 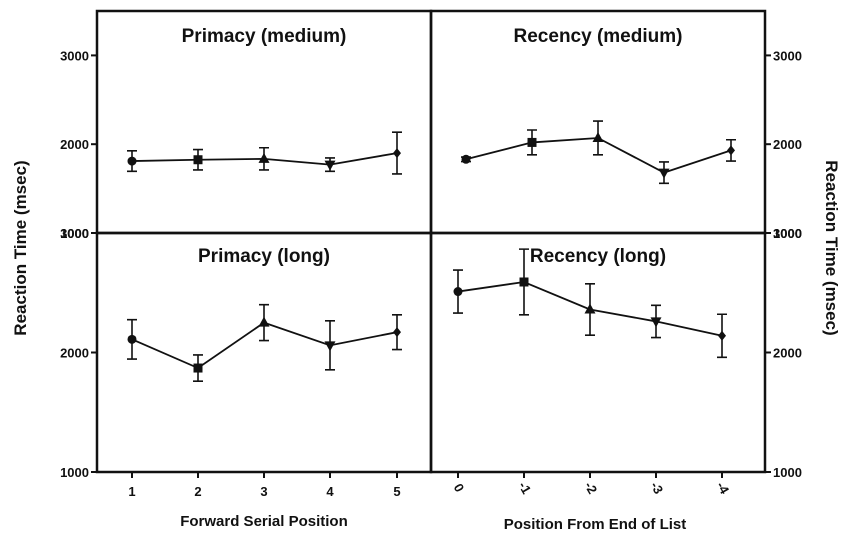 What do you see at coordinates (723, 488) in the screenshot?
I see `x-tick-label-recency-long-4: -4` at bounding box center [723, 488].